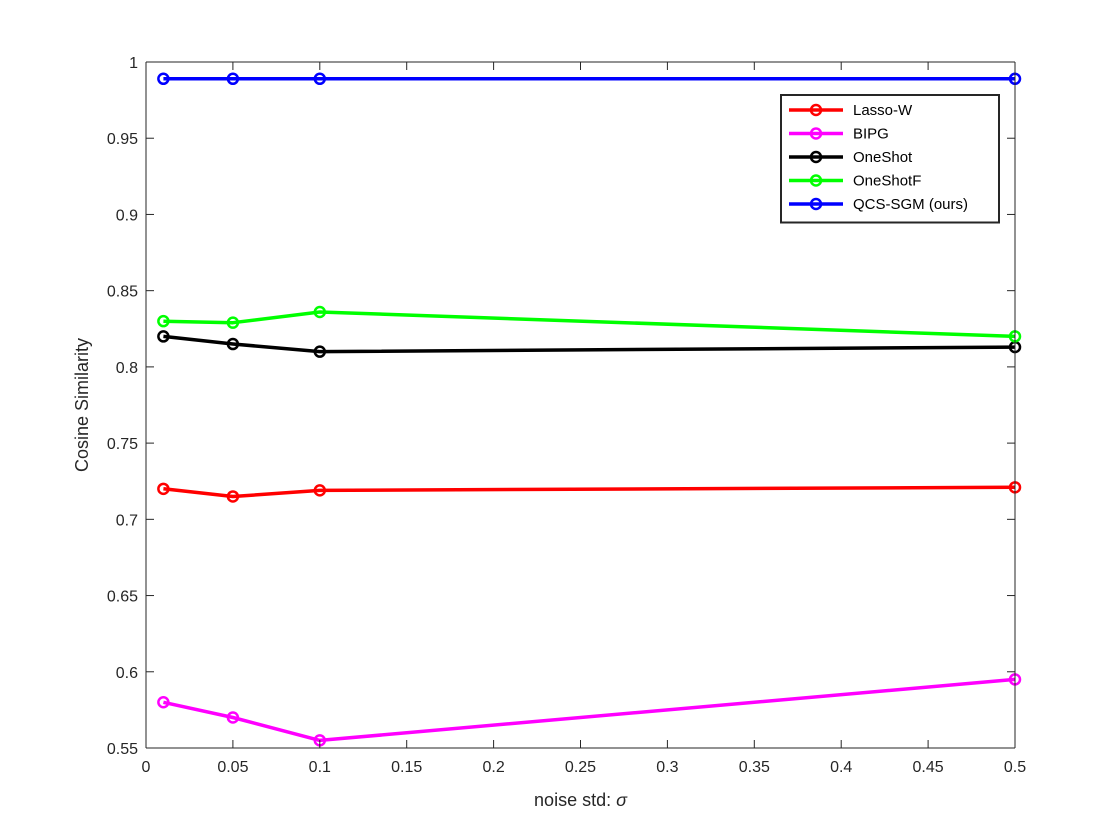  I want to click on y-axis-label: Cosine Similarity, so click(82, 405).